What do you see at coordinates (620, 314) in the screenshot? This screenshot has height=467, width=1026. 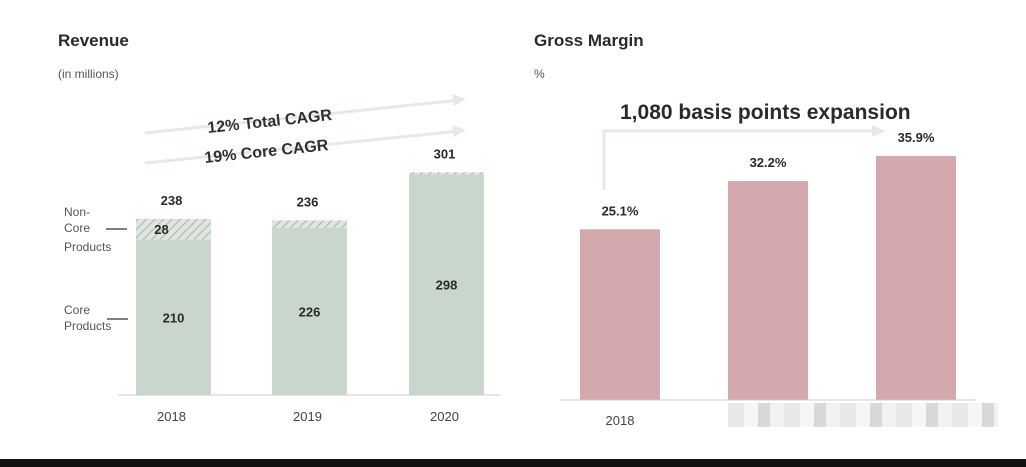 I see `margin-bar-2018` at bounding box center [620, 314].